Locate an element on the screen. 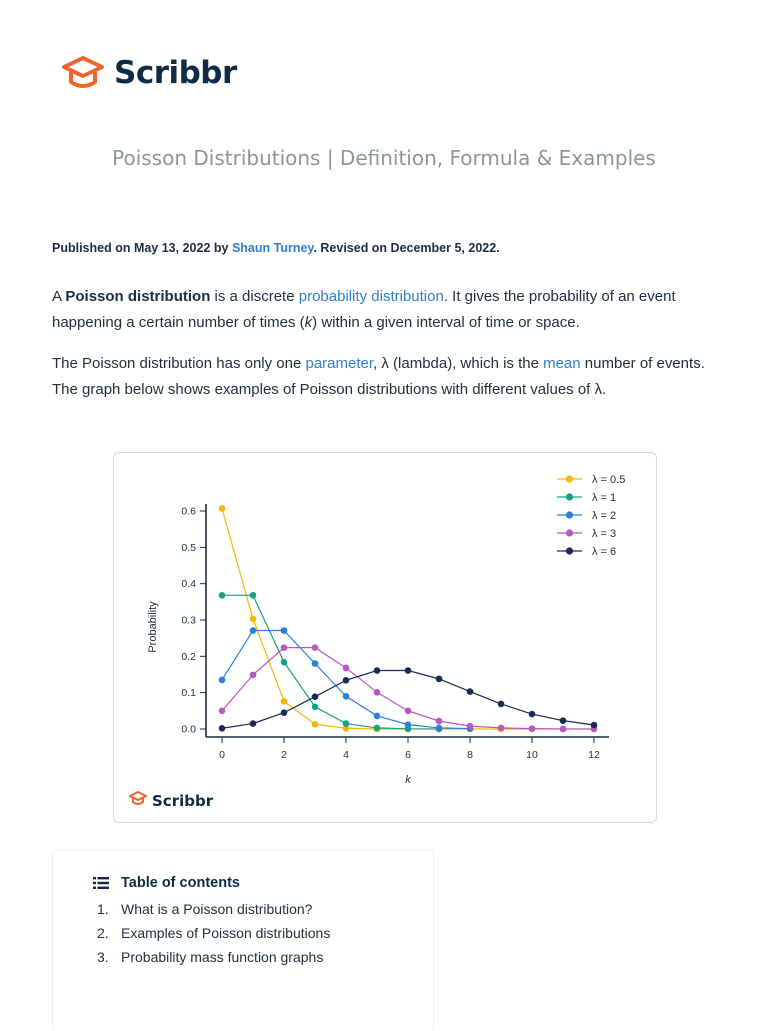 The height and width of the screenshot is (1031, 768). x-tick-label: 4 is located at coordinates (346, 755).